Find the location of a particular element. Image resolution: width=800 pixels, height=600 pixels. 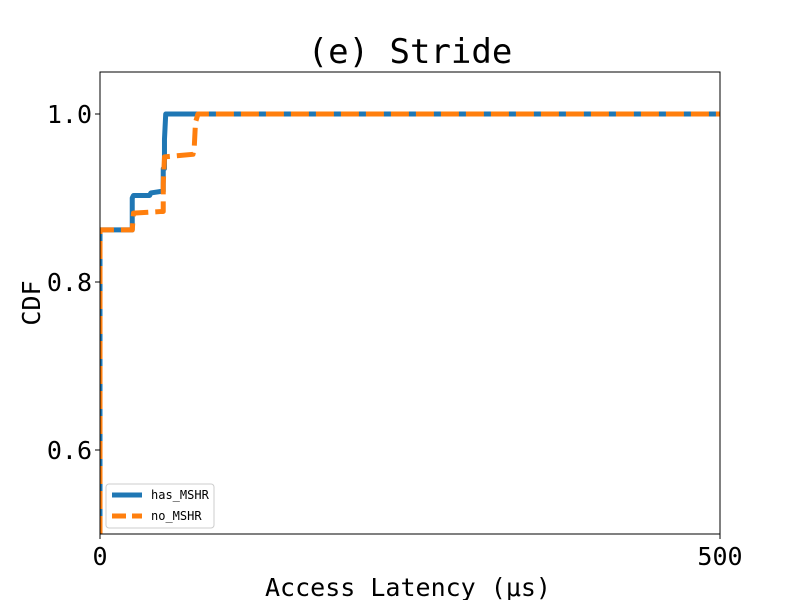

y-tick-label: 0.6 is located at coordinates (69, 450).